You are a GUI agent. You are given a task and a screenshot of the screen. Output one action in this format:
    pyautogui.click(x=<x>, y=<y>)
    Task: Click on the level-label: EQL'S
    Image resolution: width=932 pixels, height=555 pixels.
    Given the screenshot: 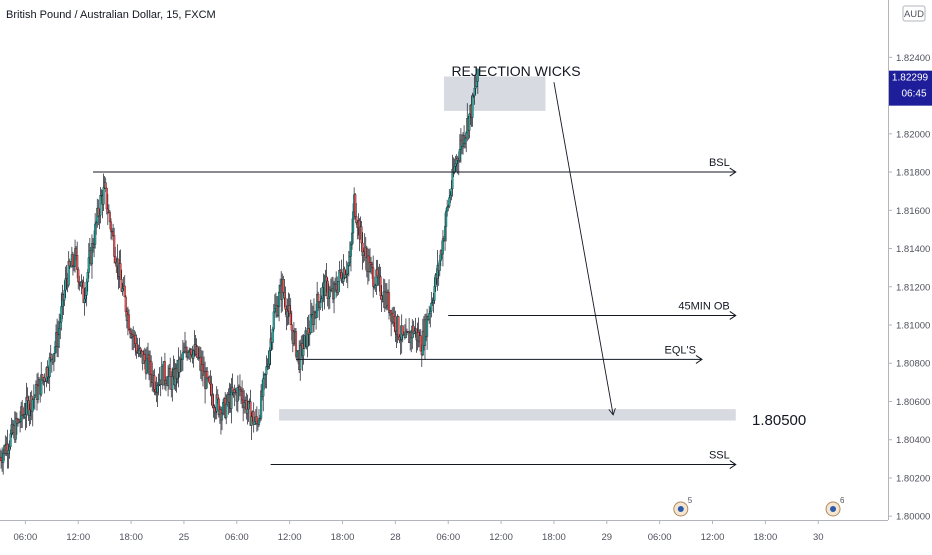 What is the action you would take?
    pyautogui.click(x=679, y=350)
    